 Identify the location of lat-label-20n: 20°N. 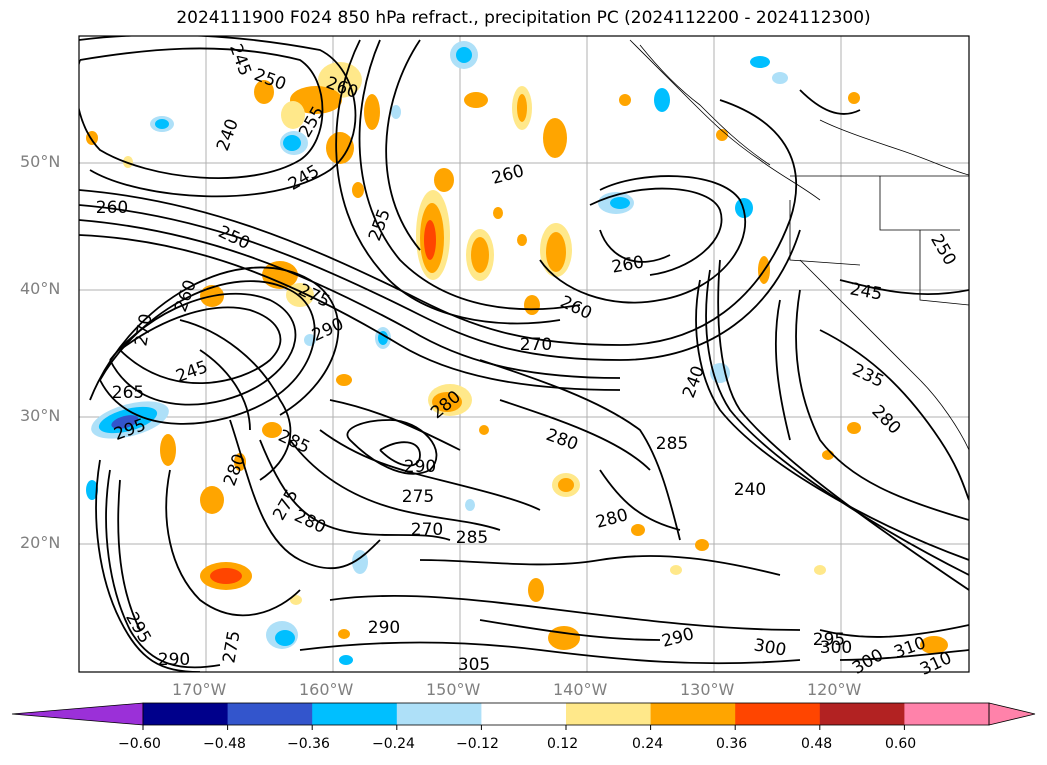
(40, 542).